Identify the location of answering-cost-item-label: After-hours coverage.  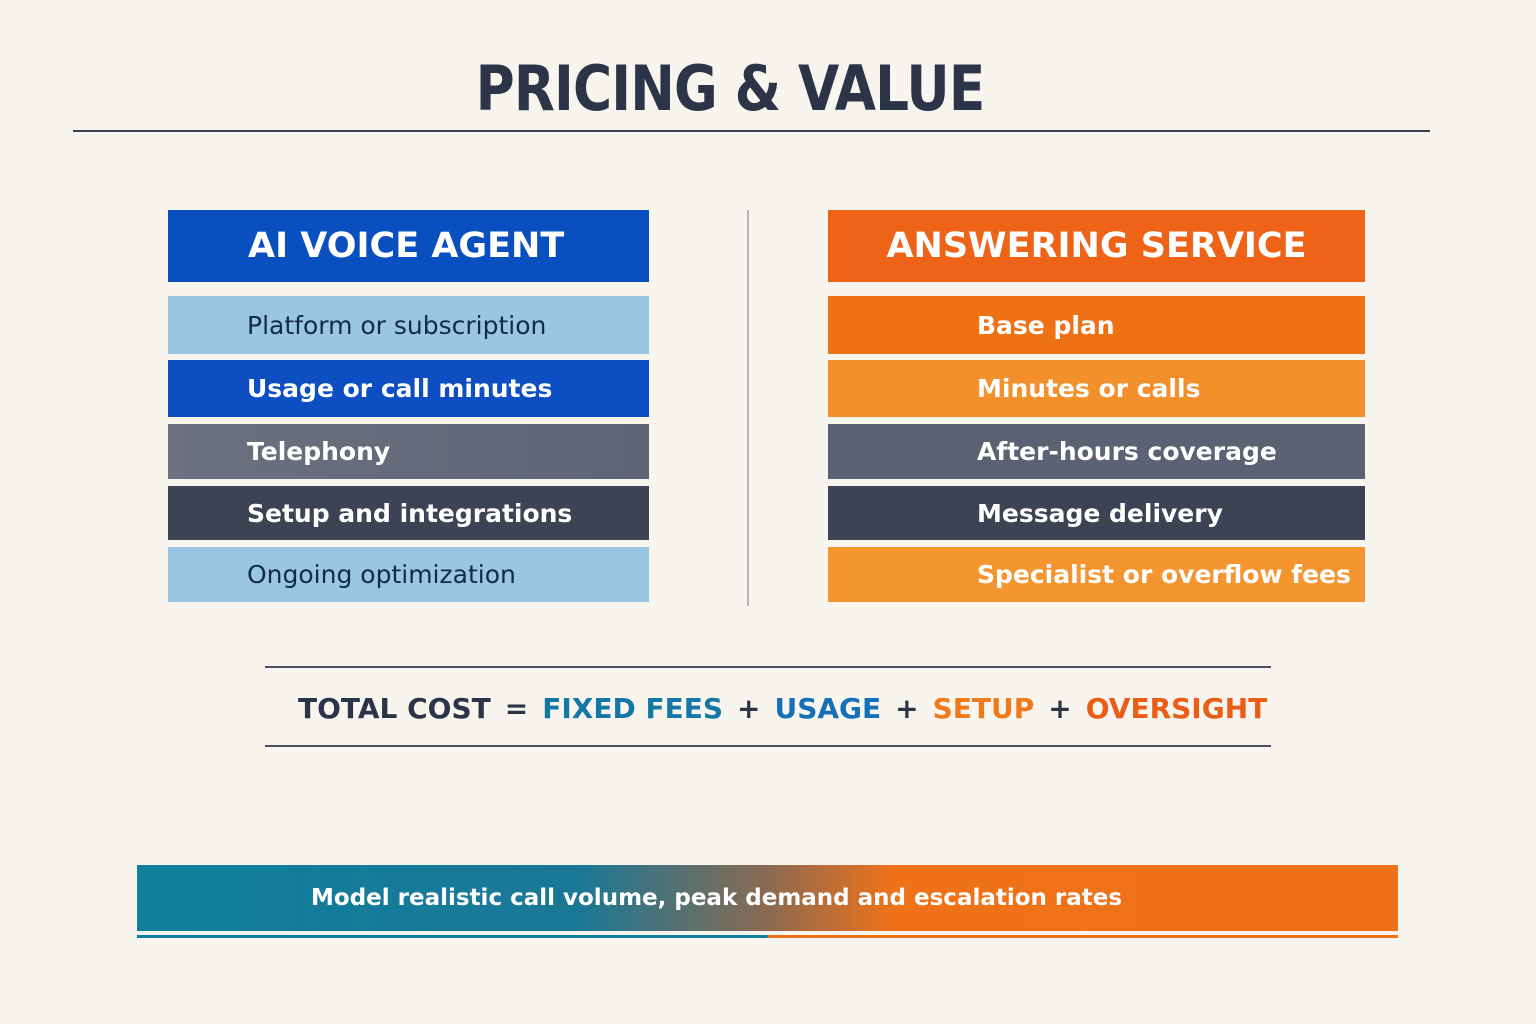
(1127, 451).